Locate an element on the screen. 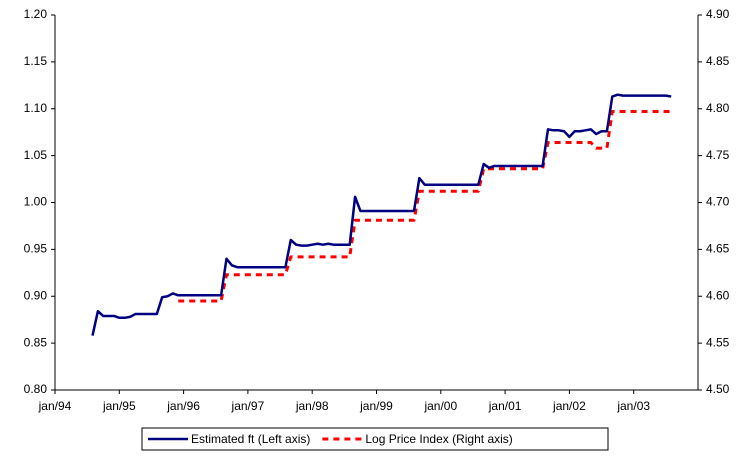  legend-box is located at coordinates (375, 439).